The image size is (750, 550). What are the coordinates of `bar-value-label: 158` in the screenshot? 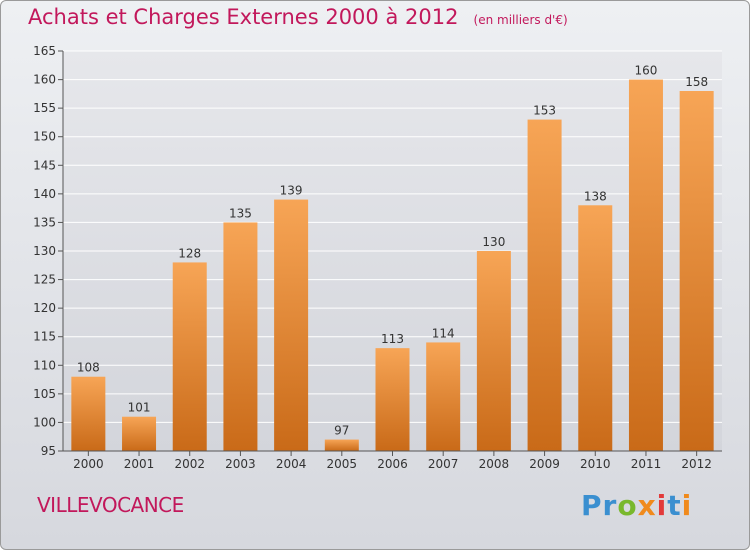 It's located at (696, 82).